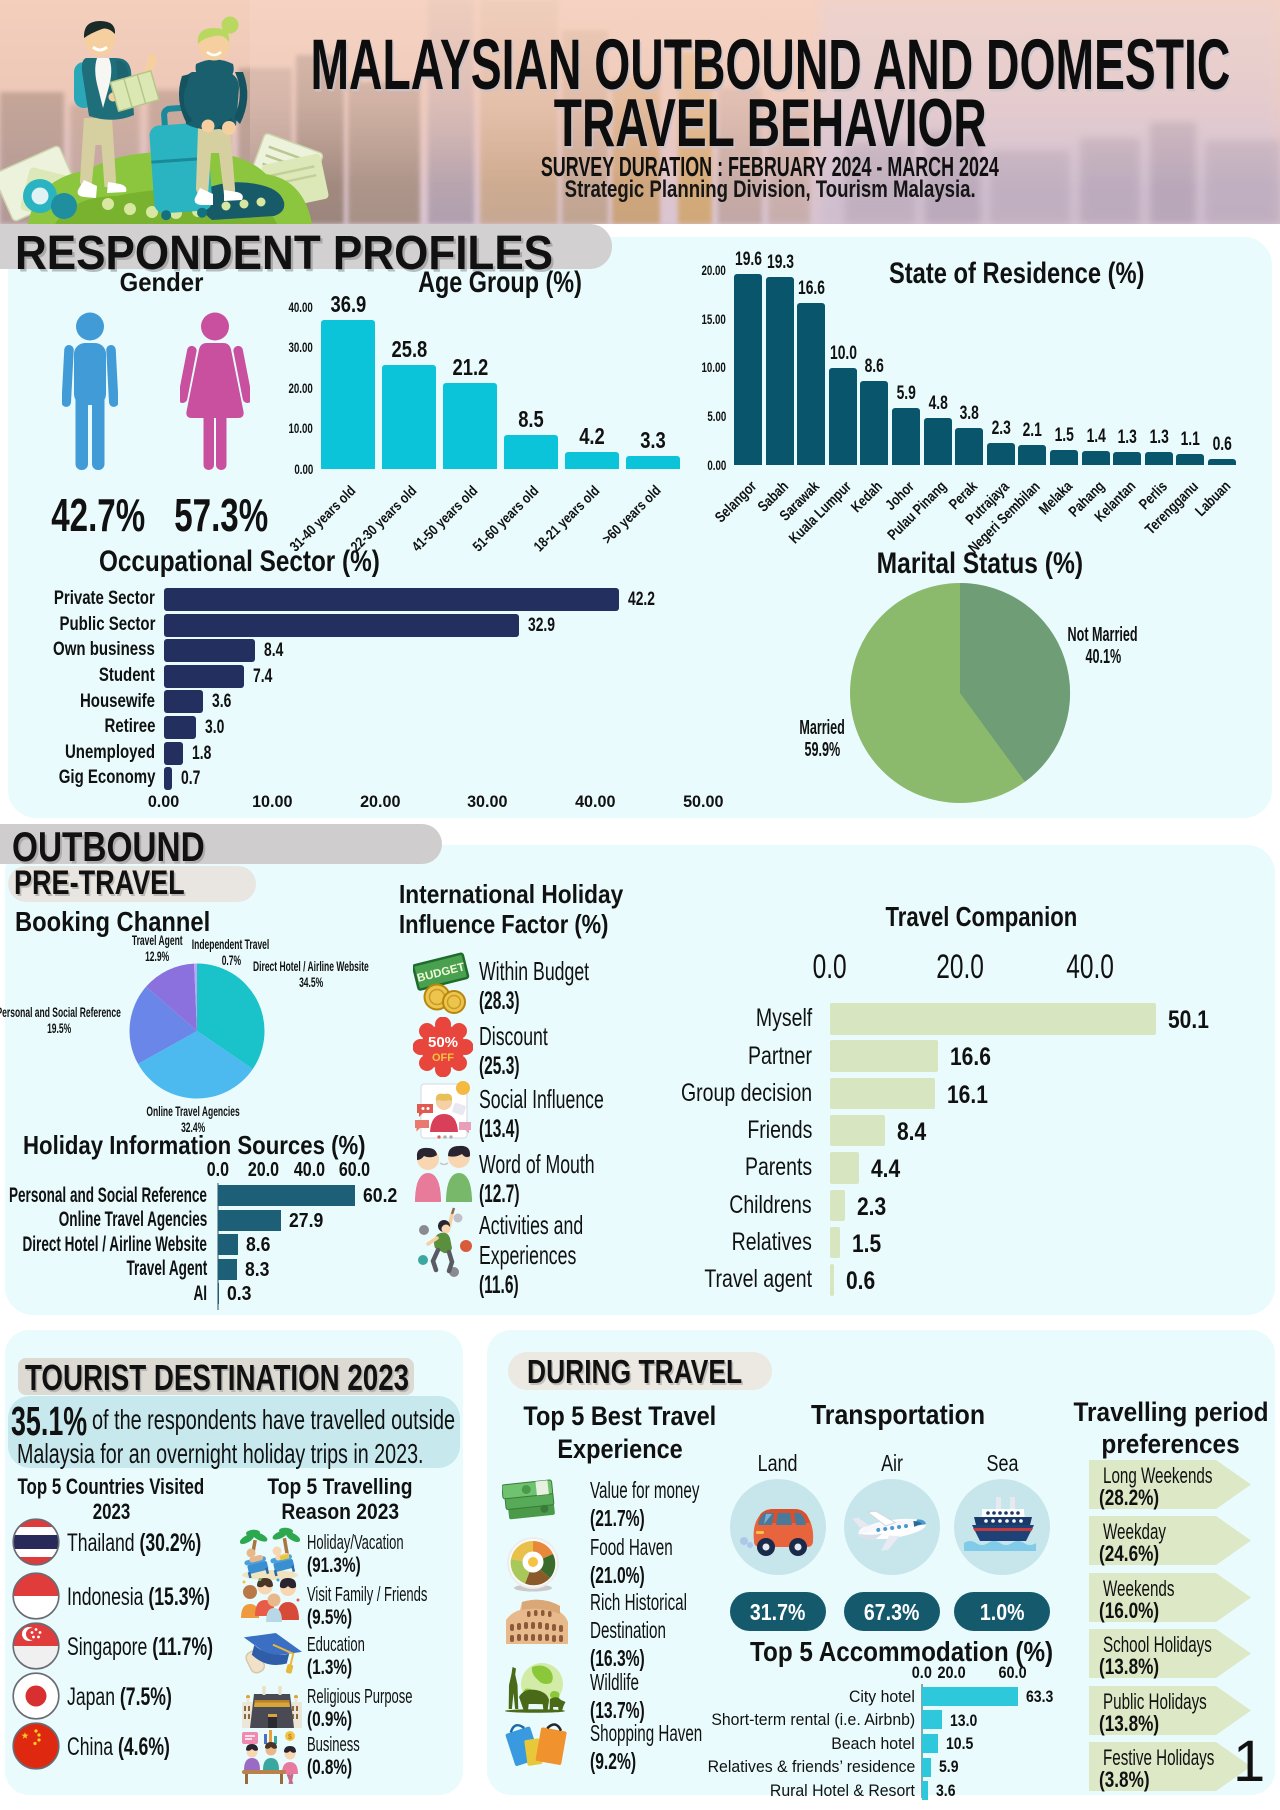 The width and height of the screenshot is (1280, 1810). I want to click on svg-text: 50%, so click(443, 1042).